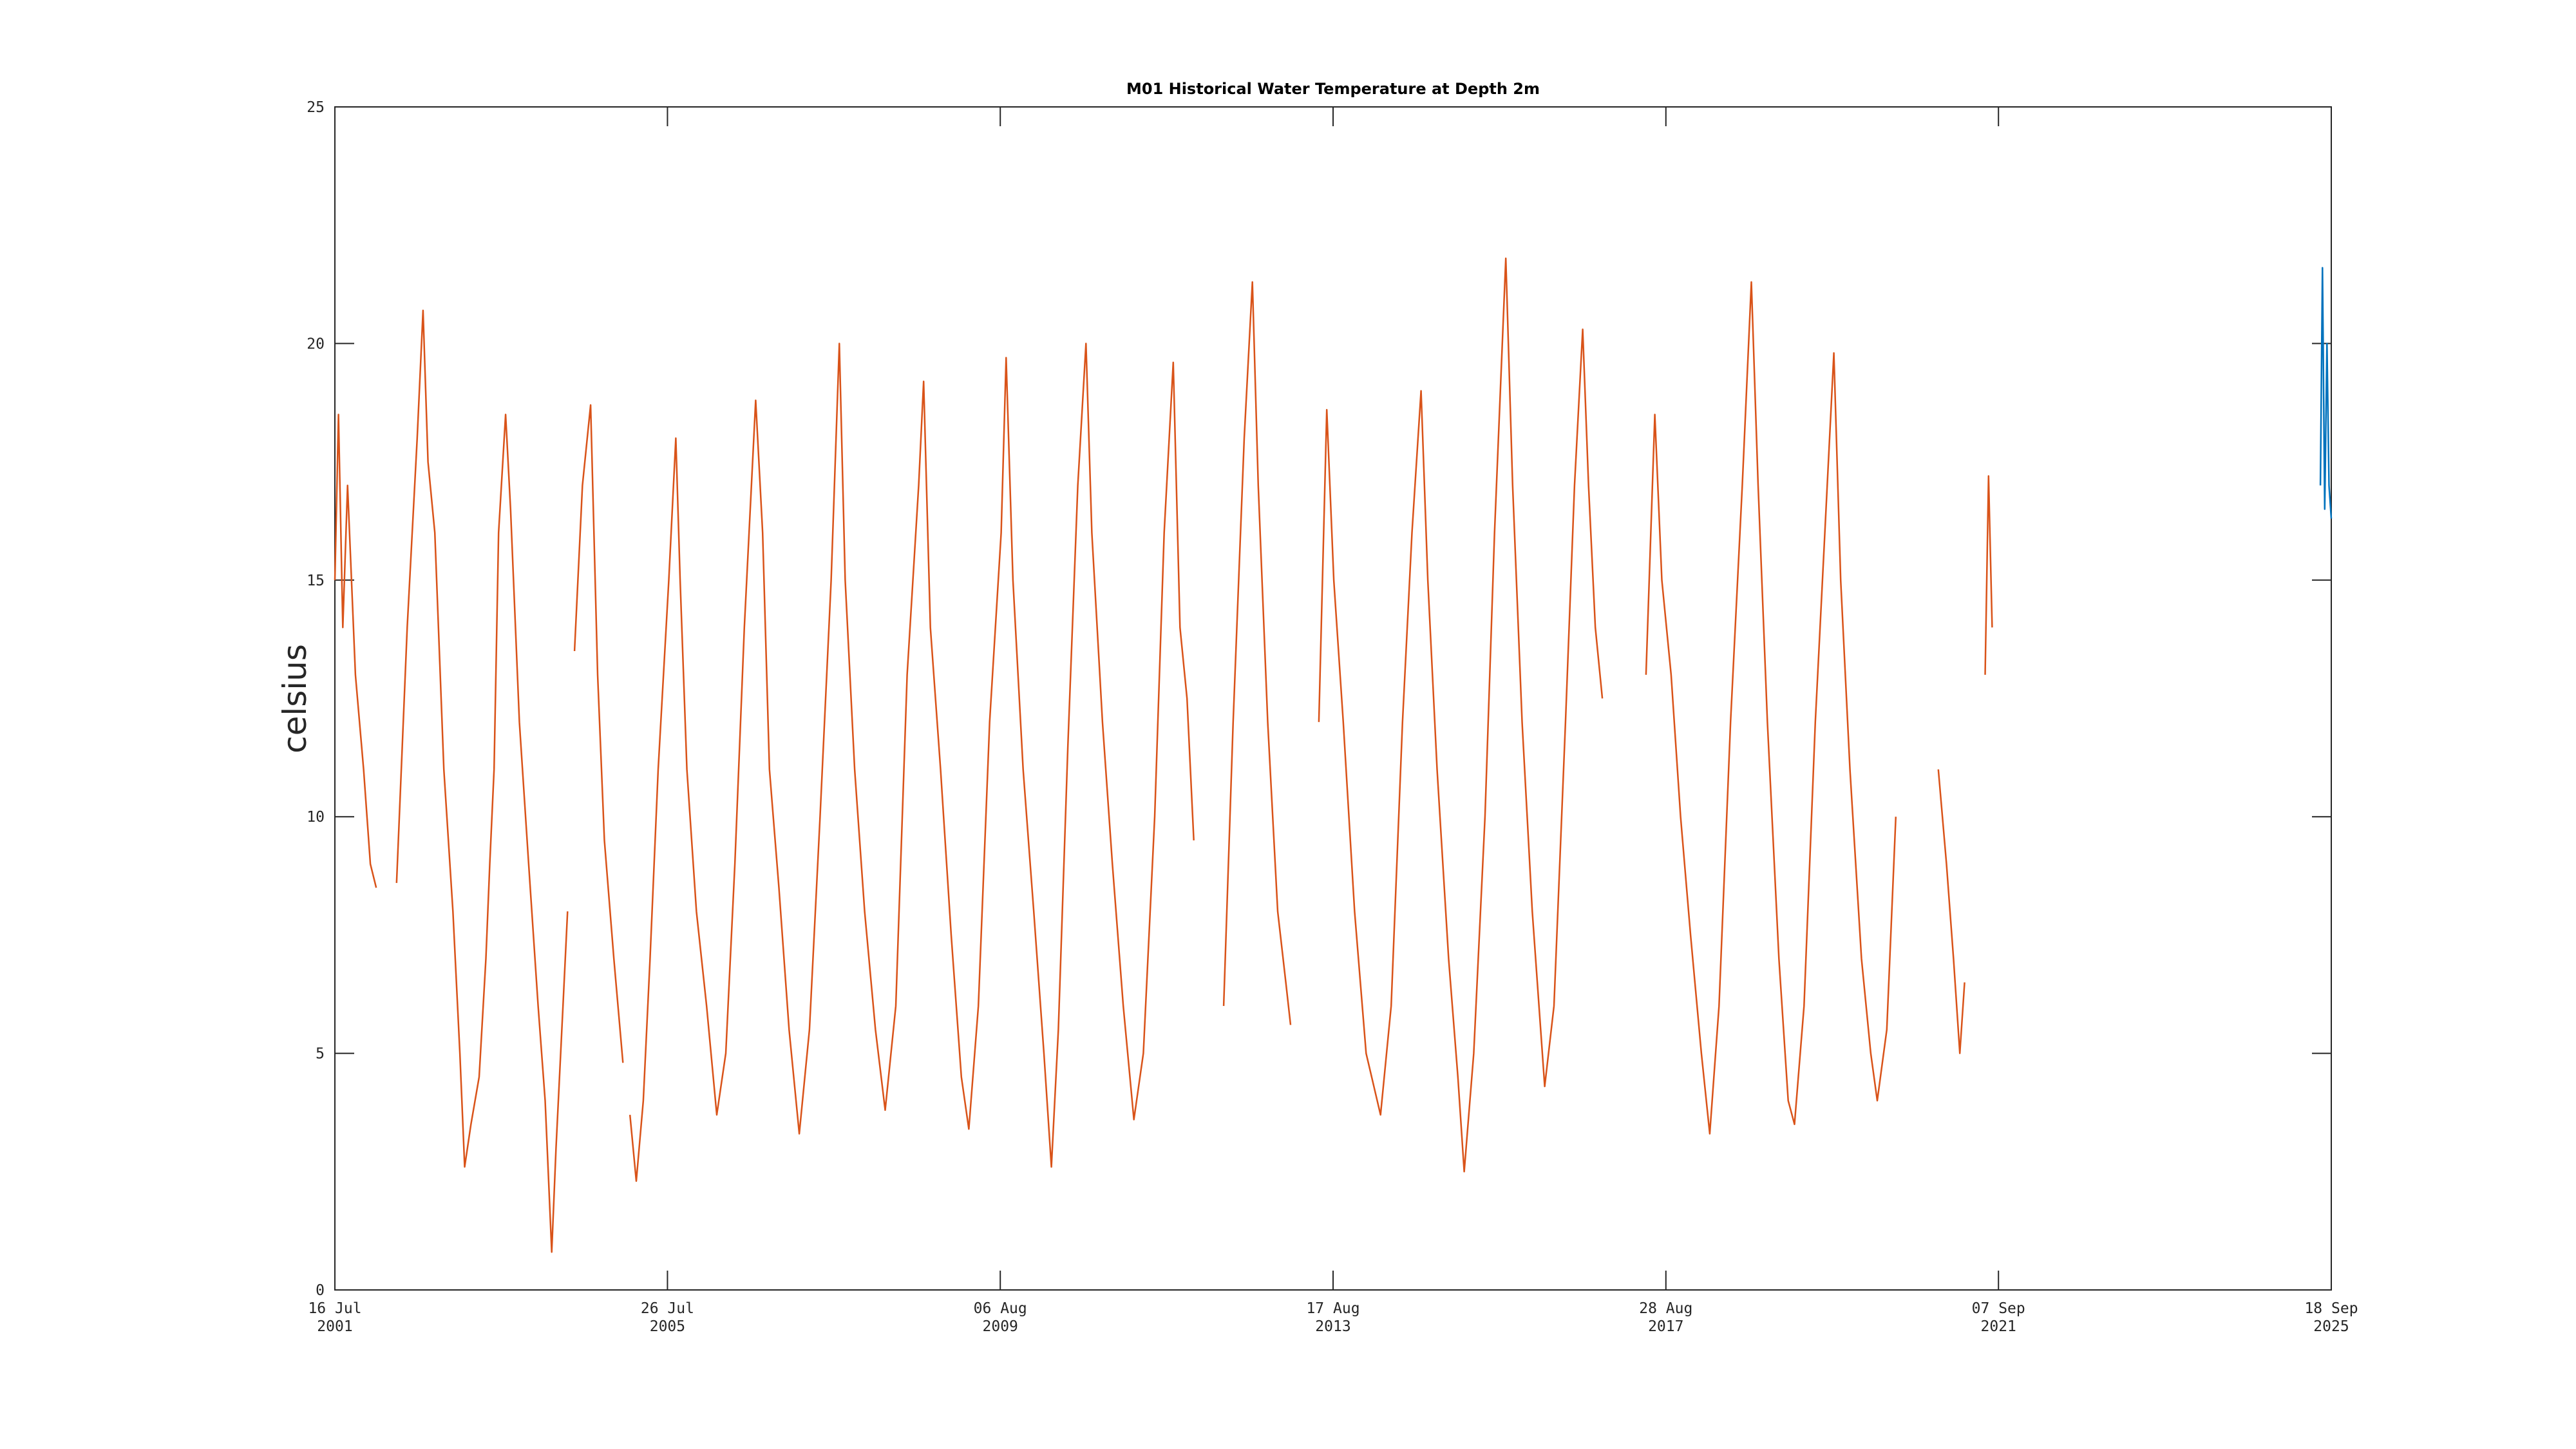 Image resolution: width=2576 pixels, height=1449 pixels. What do you see at coordinates (320, 1054) in the screenshot?
I see `y-tick-label: 5` at bounding box center [320, 1054].